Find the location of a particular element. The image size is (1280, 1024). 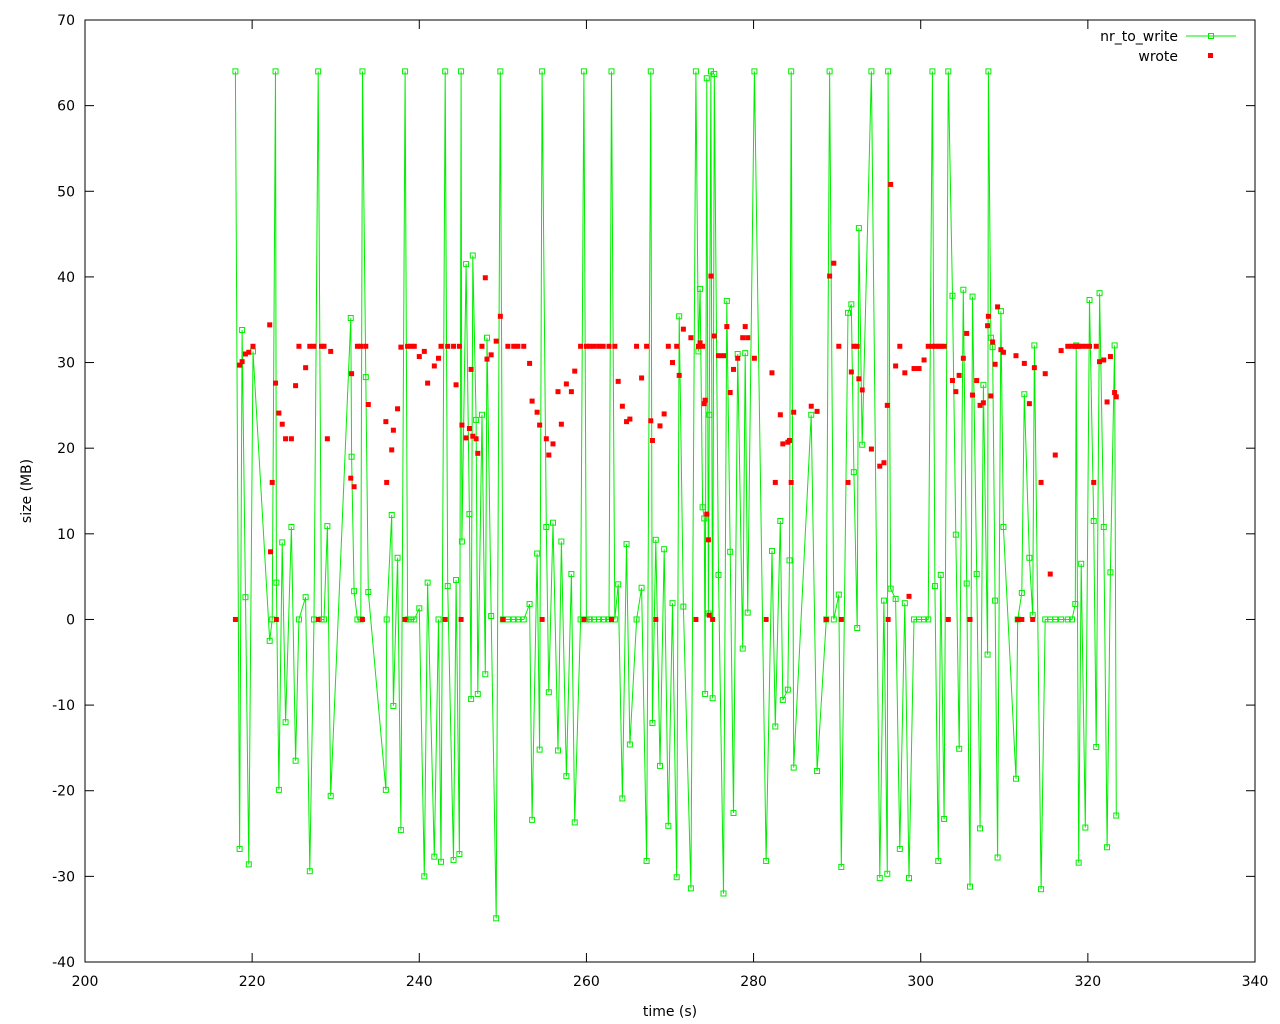

legend: nr_to_write wrote is located at coordinates (1168, 47).